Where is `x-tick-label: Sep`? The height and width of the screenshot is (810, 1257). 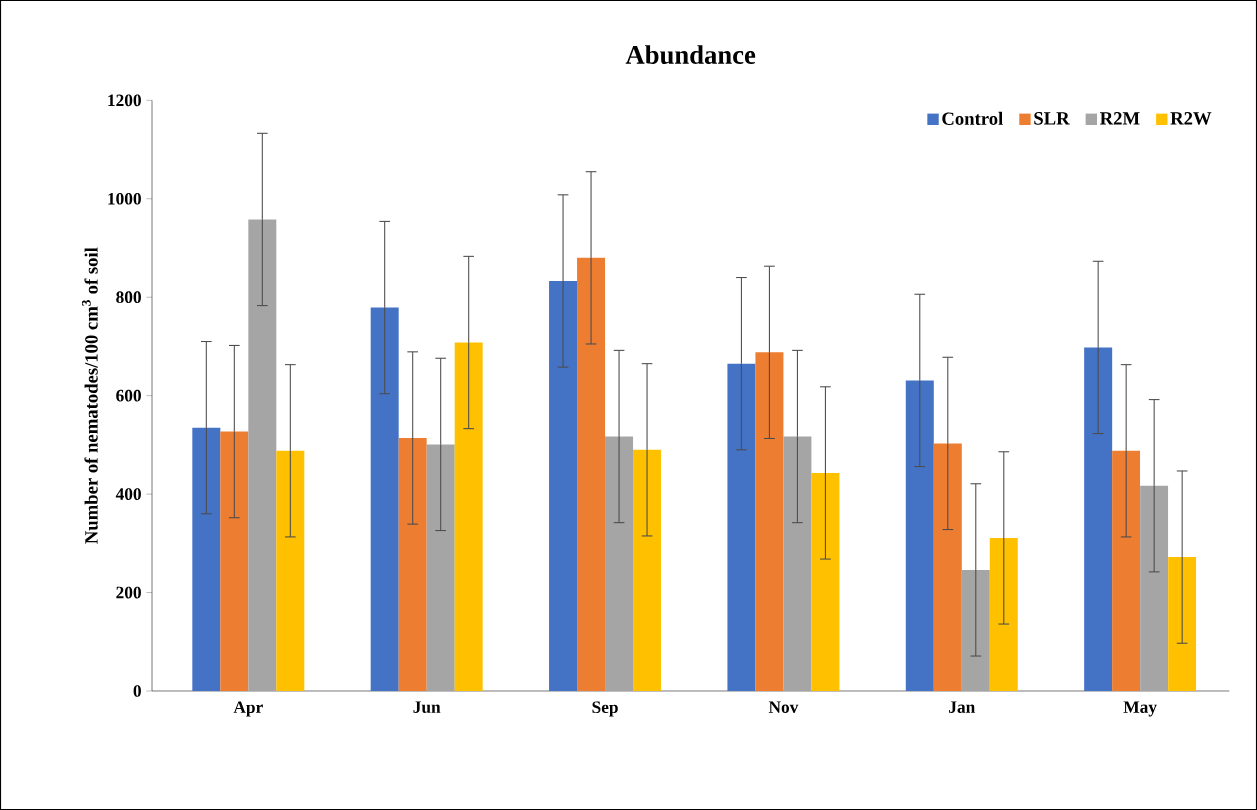
x-tick-label: Sep is located at coordinates (605, 709).